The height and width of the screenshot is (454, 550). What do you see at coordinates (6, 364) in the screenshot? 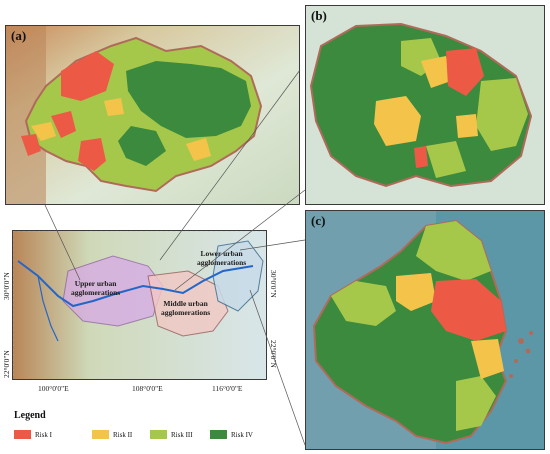
I see `lat-tick-22-left: 22°0'0"N` at bounding box center [6, 364].